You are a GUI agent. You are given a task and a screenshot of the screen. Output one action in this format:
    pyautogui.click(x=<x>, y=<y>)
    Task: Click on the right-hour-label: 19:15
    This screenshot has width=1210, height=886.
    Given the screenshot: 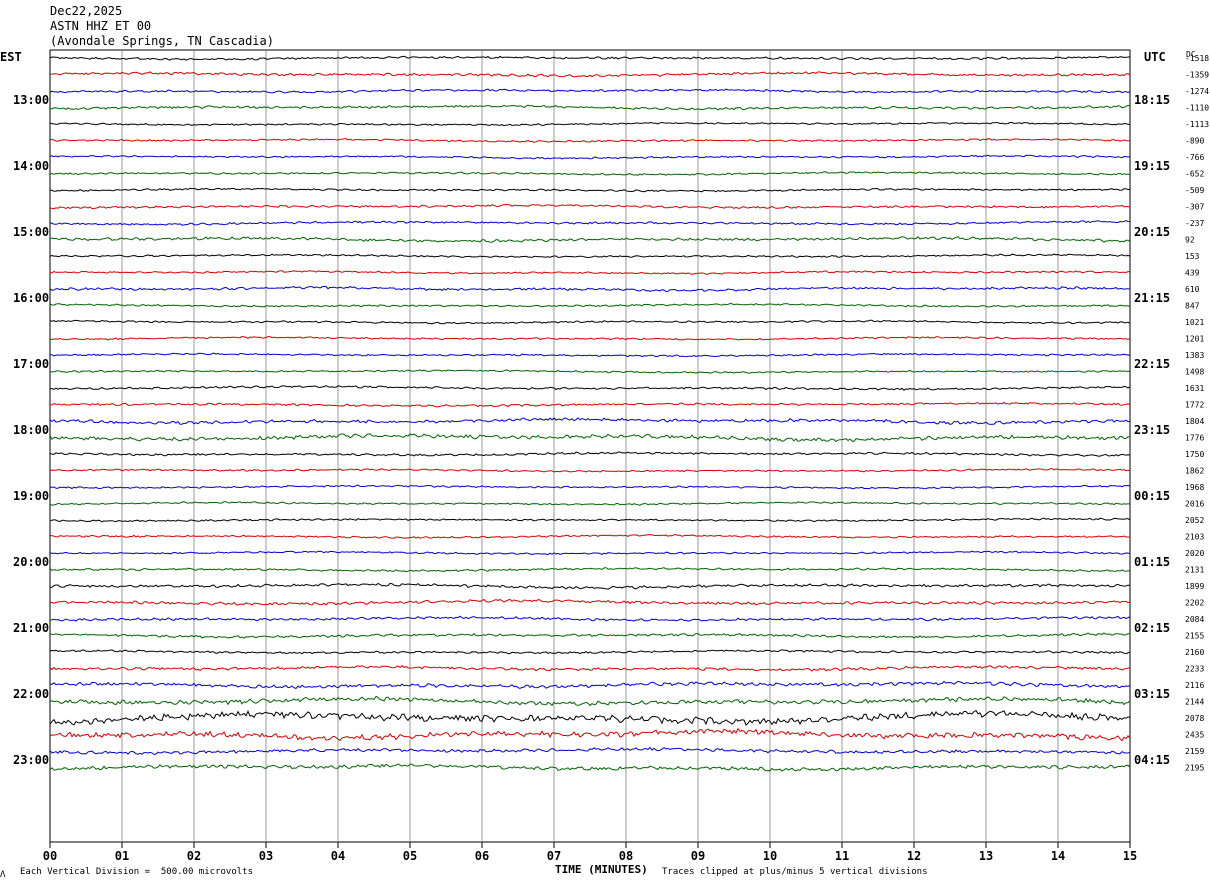 What is the action you would take?
    pyautogui.click(x=1152, y=166)
    